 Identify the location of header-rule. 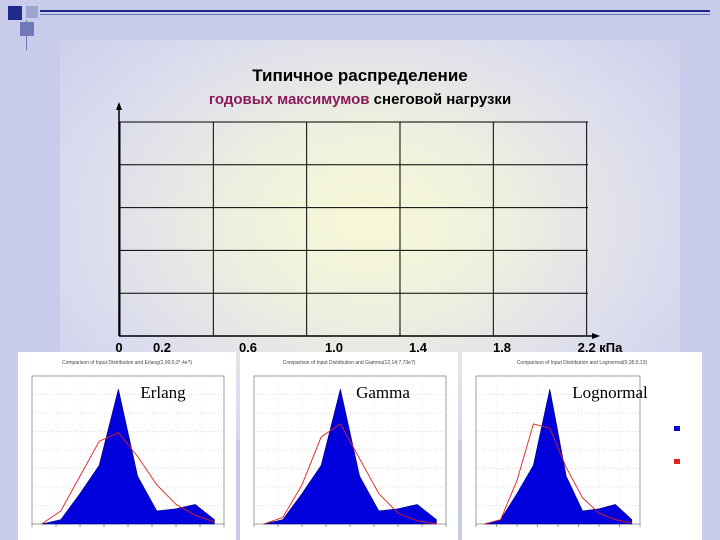
(375, 11).